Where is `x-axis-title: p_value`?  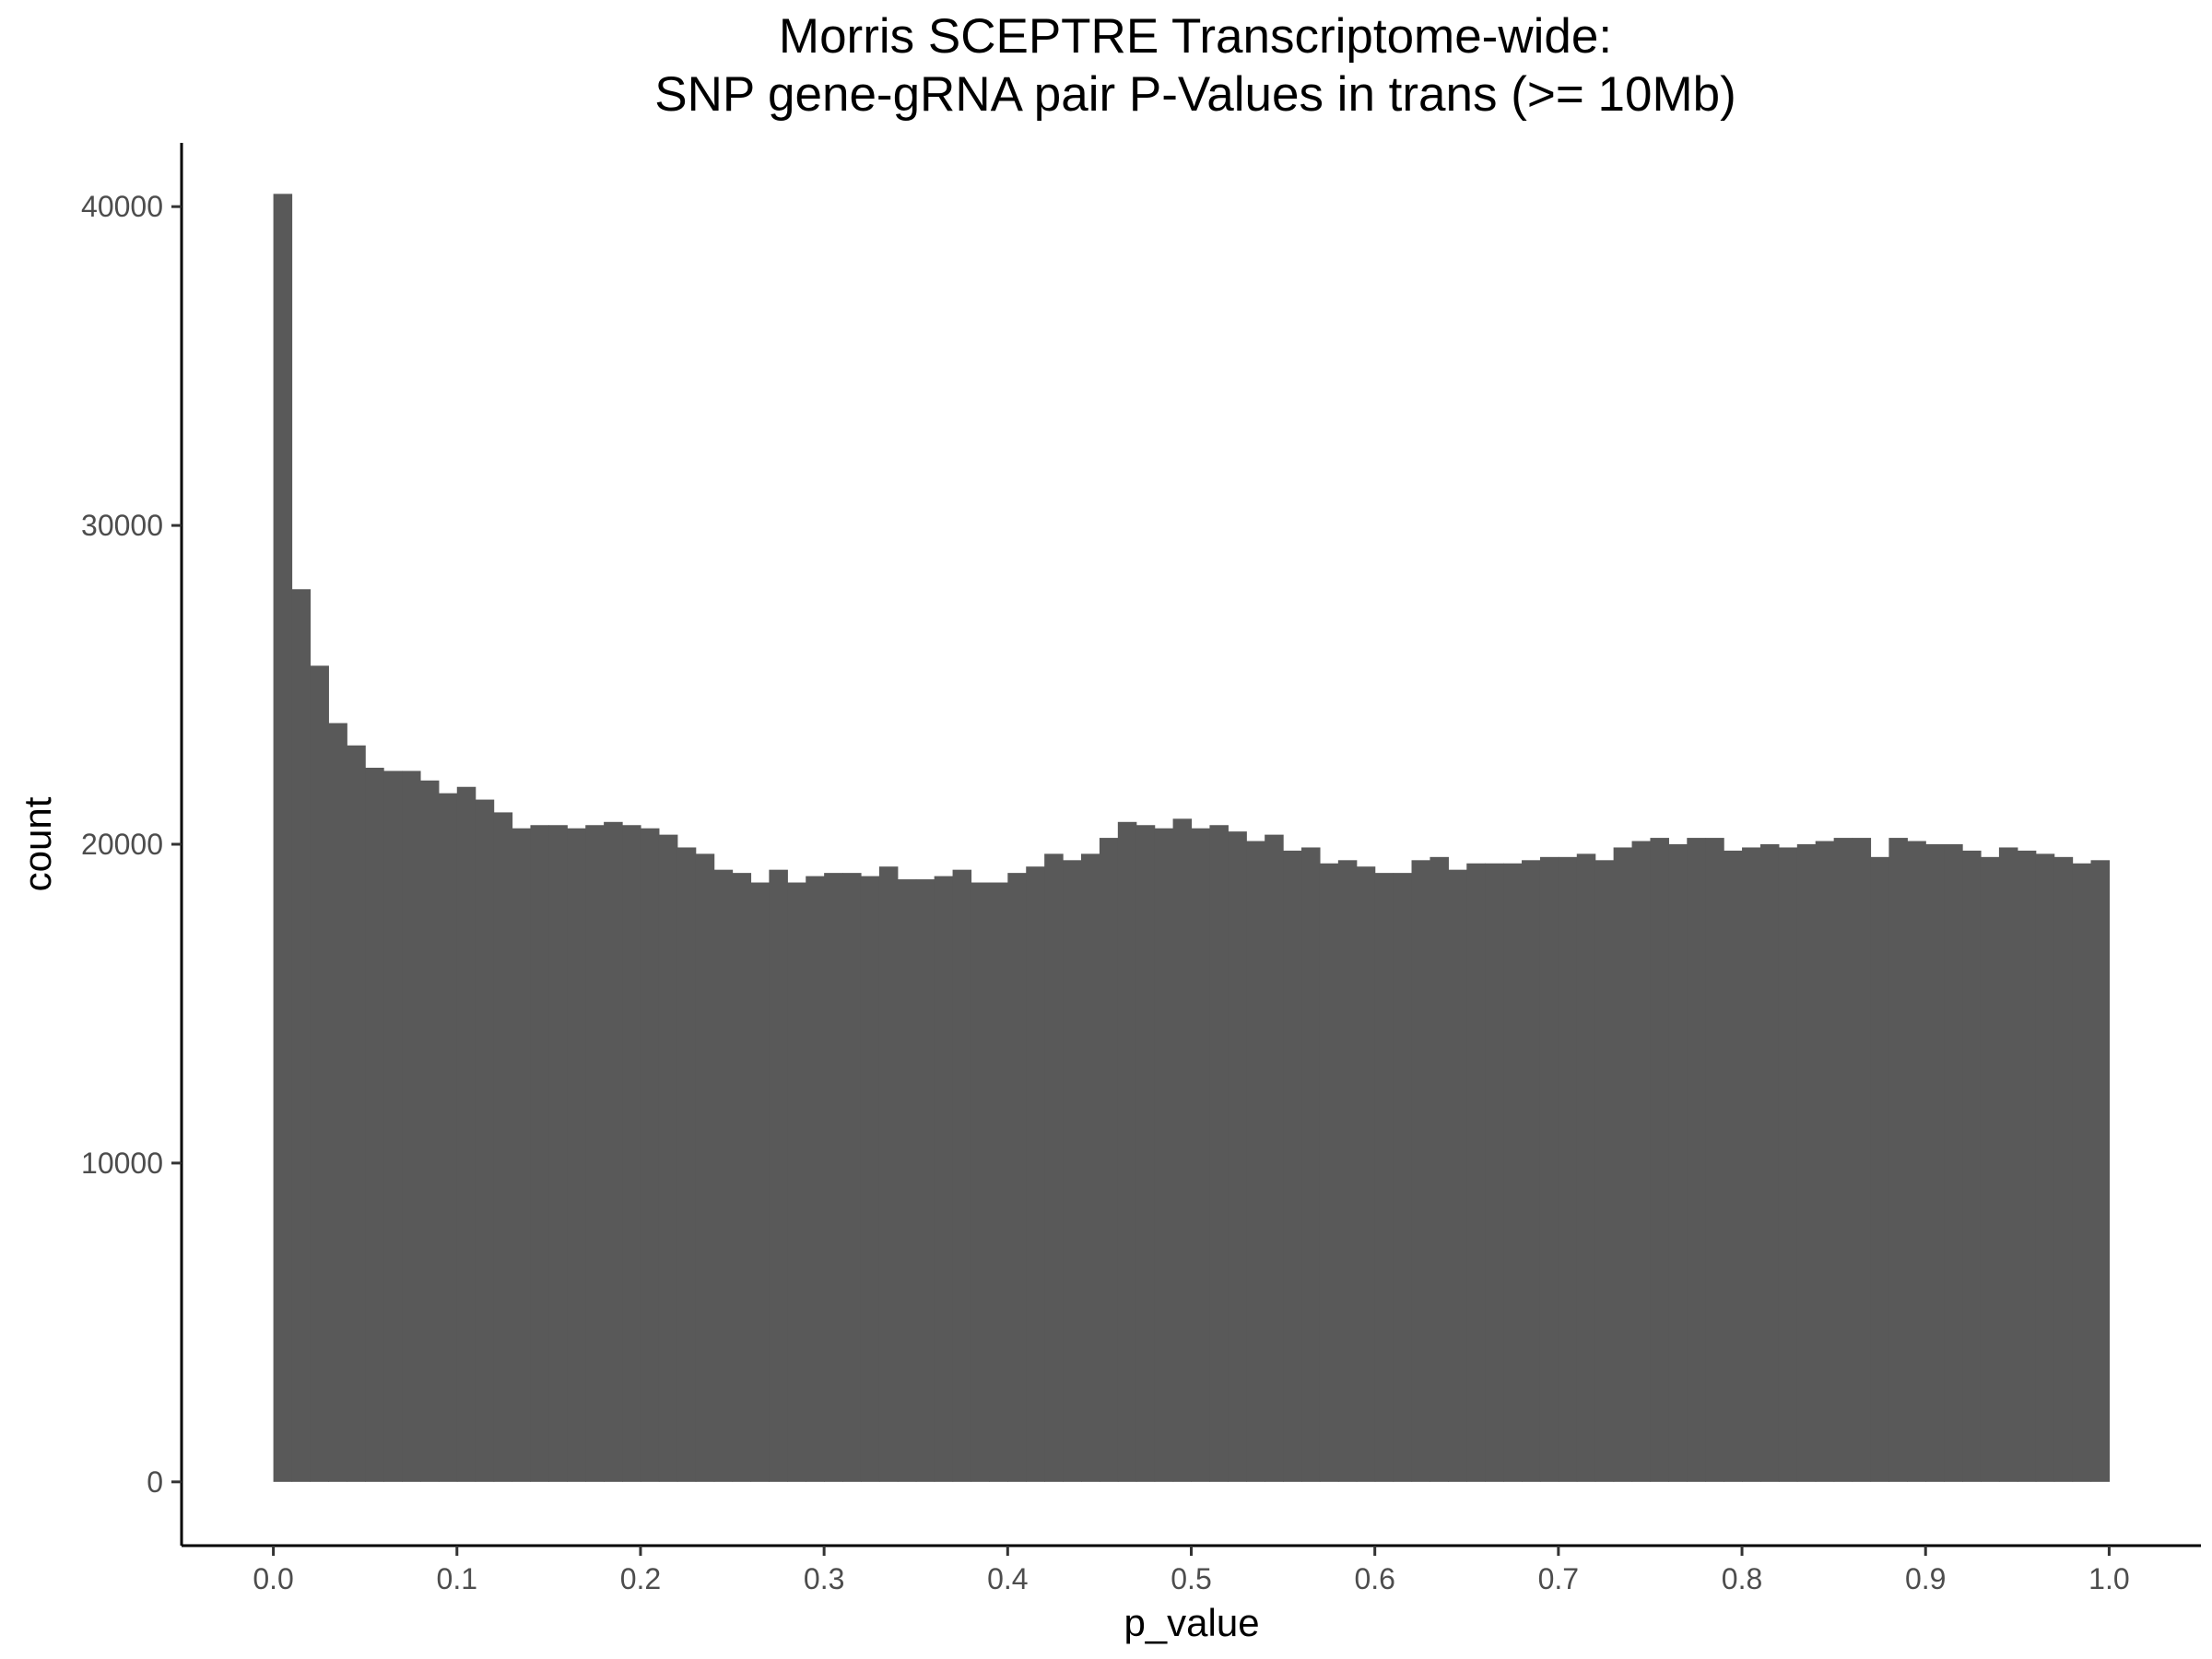 x-axis-title: p_value is located at coordinates (1191, 1622).